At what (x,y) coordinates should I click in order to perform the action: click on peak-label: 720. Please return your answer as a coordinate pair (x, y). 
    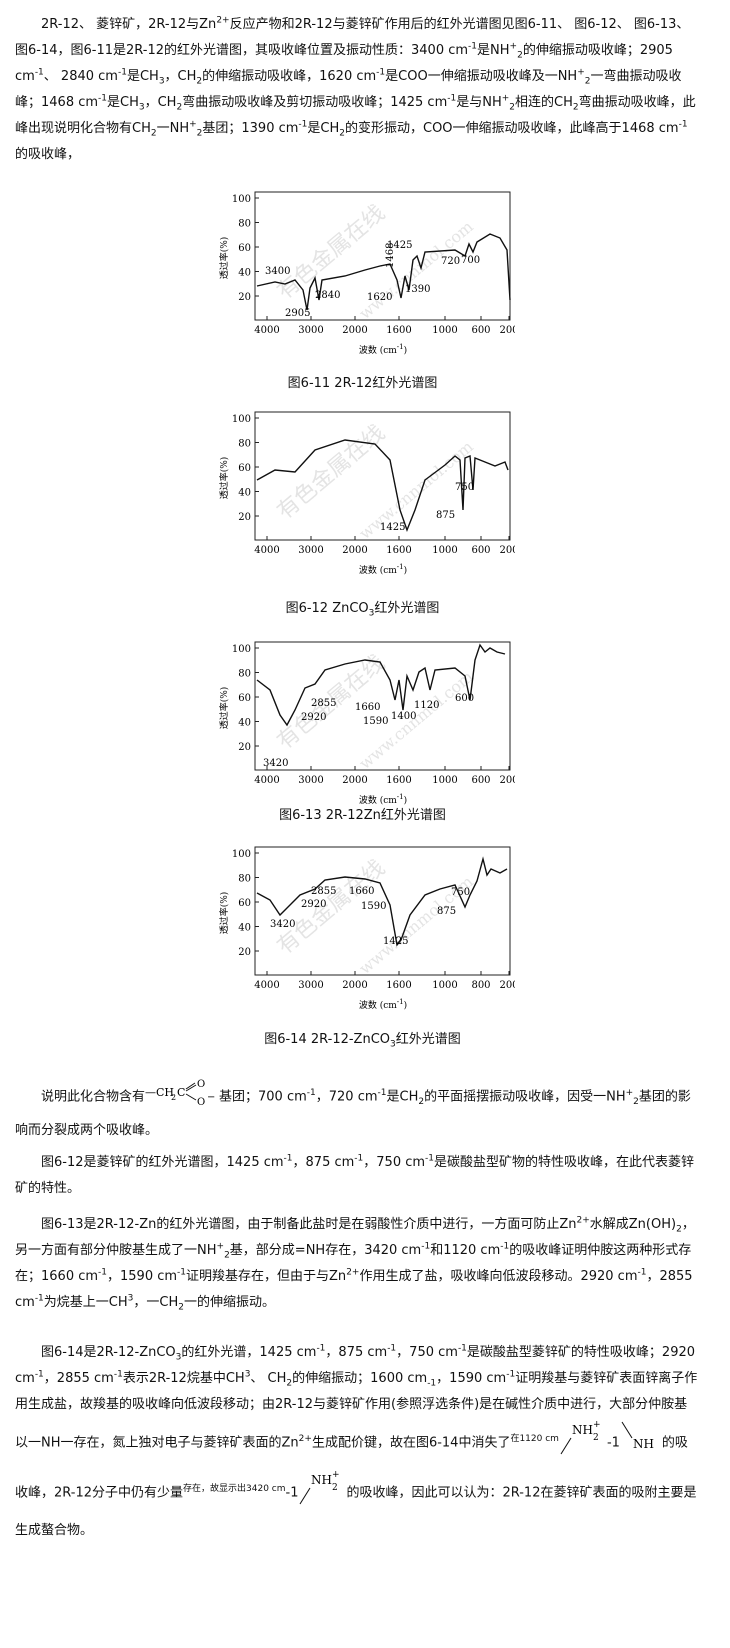
    Looking at the image, I should click on (450, 261).